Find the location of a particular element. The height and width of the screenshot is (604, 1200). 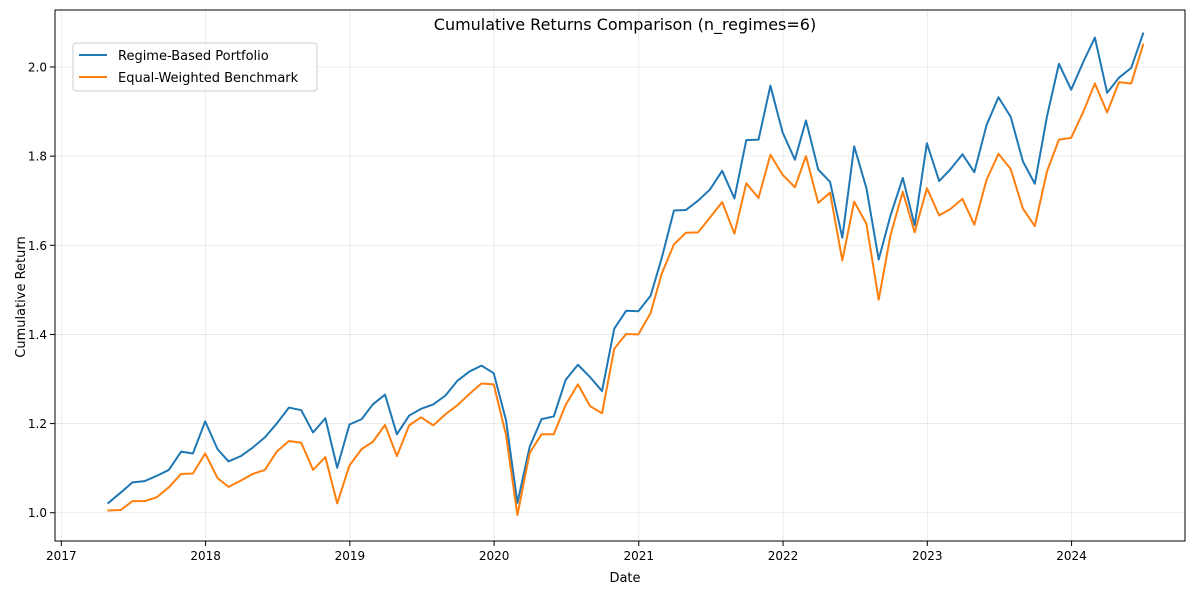

y-tick-label: 2.0 is located at coordinates (37, 67).